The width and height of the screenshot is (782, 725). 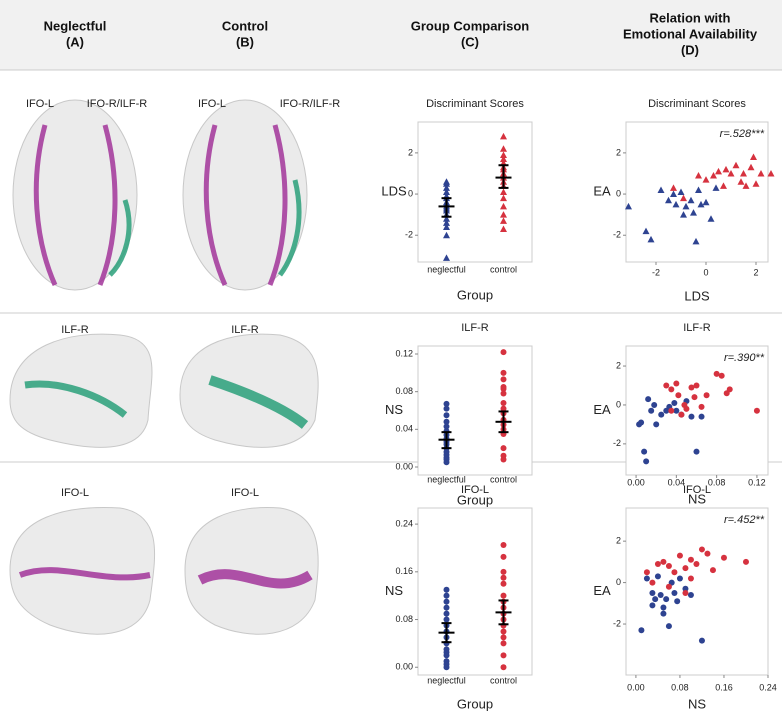 I want to click on x-tick-label: 0.08, so click(x=717, y=482).